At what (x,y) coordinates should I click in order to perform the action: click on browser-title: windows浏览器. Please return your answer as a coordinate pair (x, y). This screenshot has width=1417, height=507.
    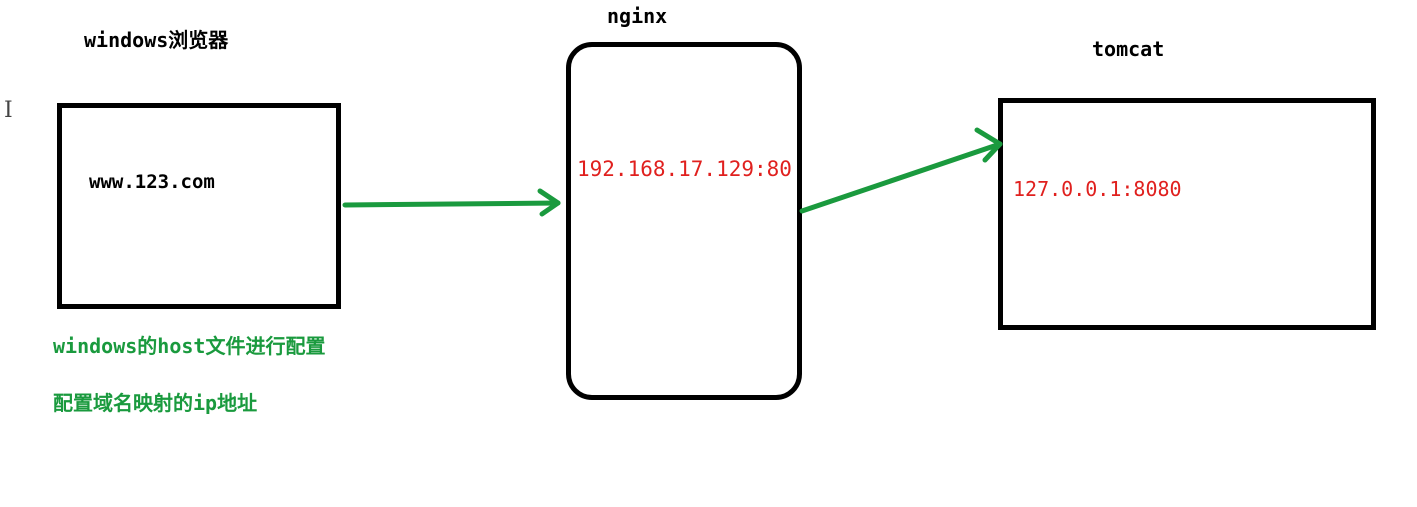
    Looking at the image, I should click on (156, 40).